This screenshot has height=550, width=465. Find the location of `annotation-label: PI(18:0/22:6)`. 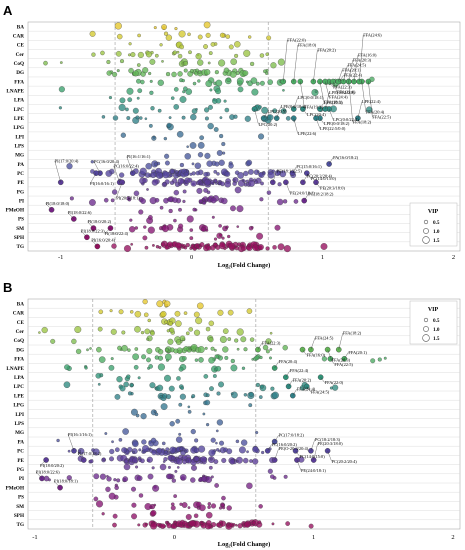

annotation-label: PI(18:0/22:6) is located at coordinates (48, 471).